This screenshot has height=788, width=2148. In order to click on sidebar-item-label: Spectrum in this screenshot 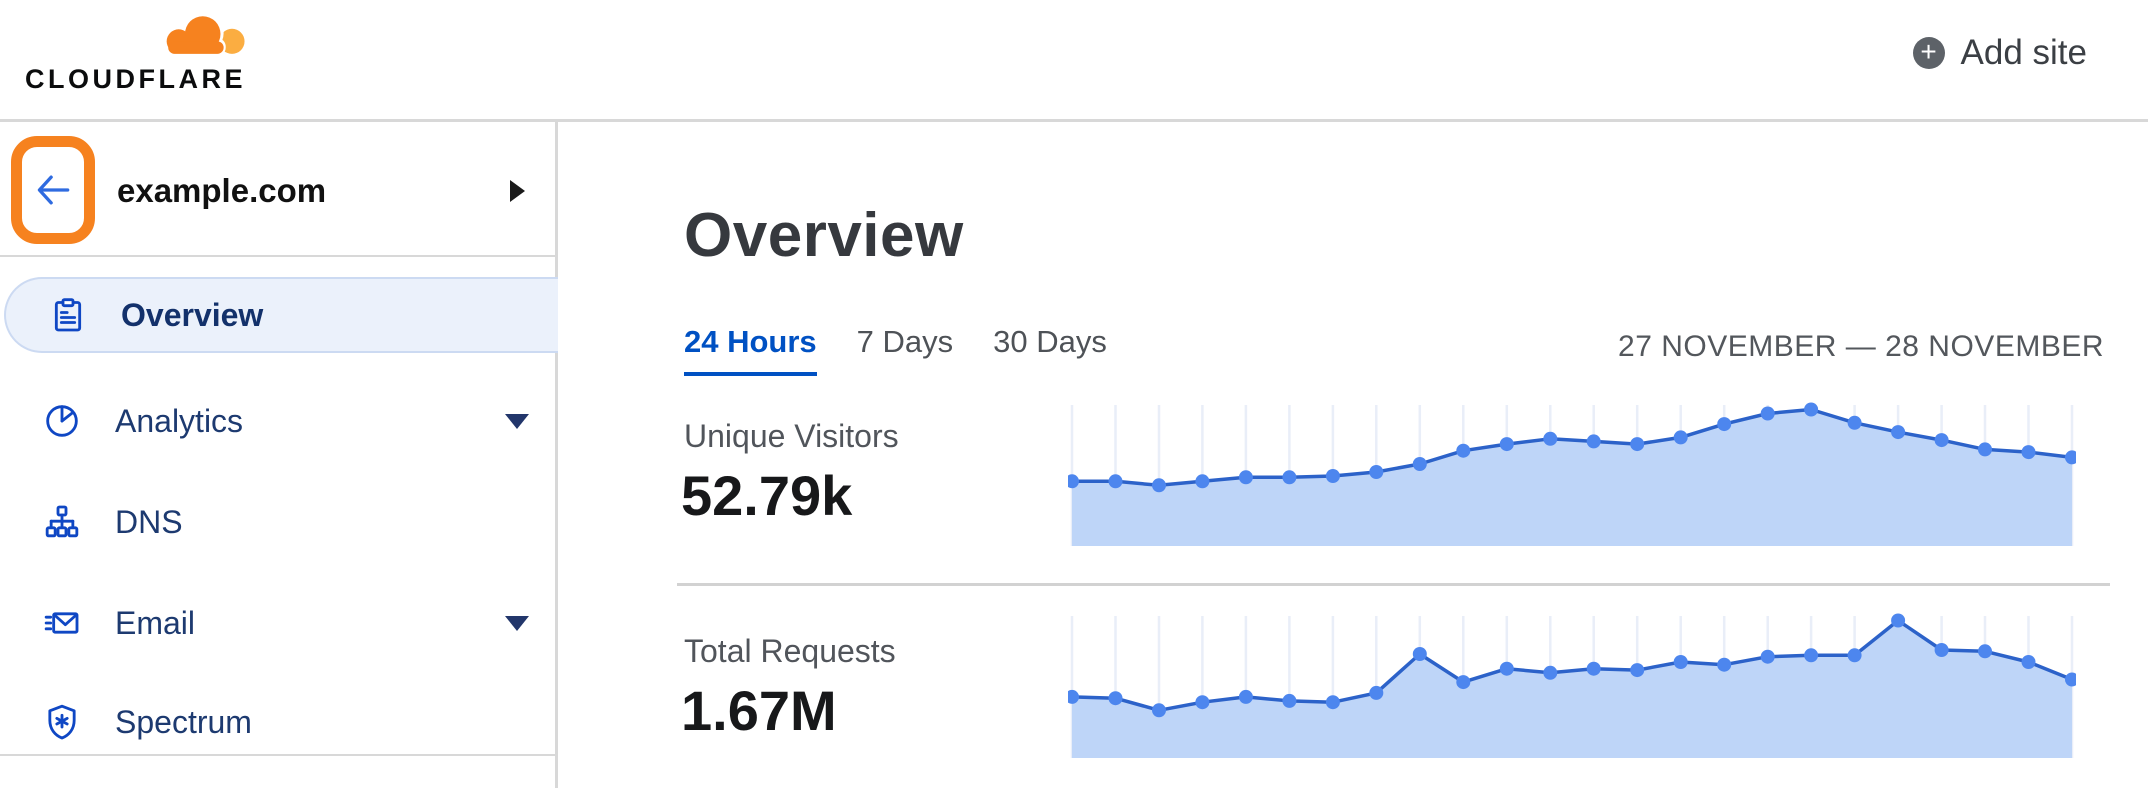, I will do `click(183, 721)`.